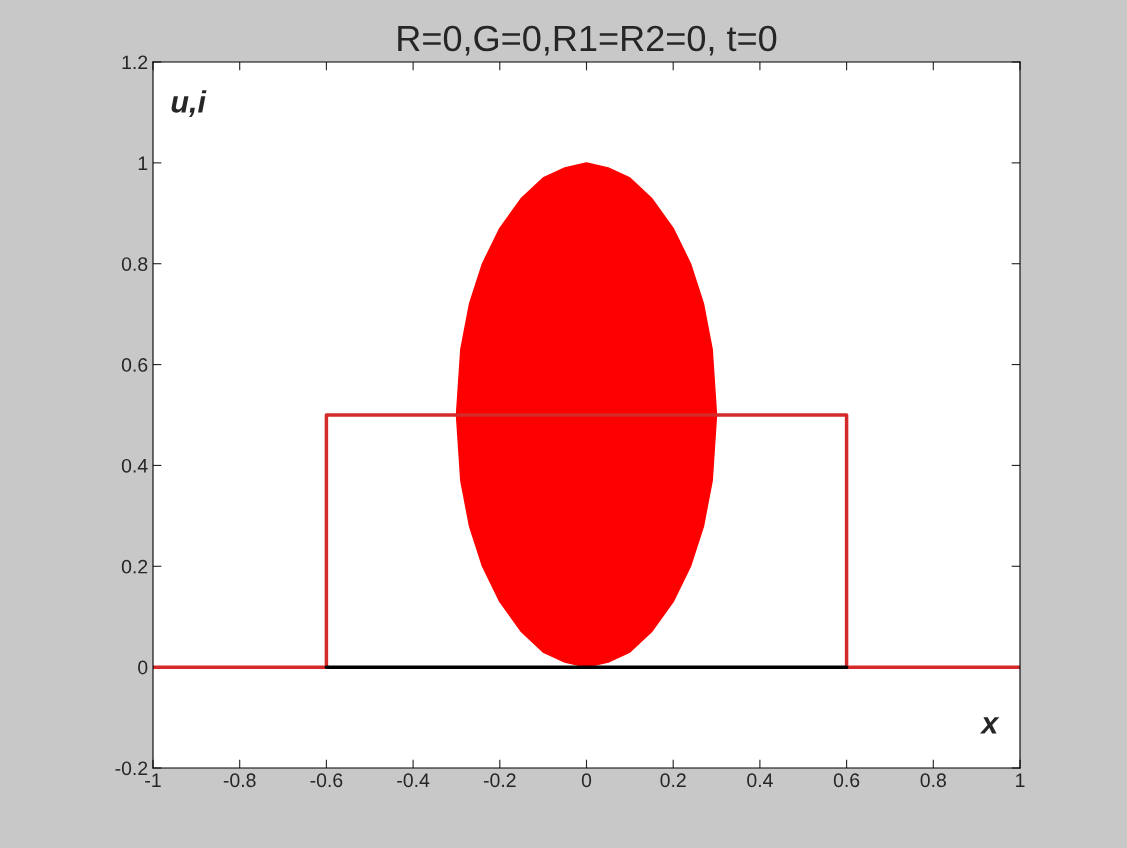 Image resolution: width=1127 pixels, height=848 pixels. What do you see at coordinates (1020, 780) in the screenshot?
I see `x-tick-label: 1` at bounding box center [1020, 780].